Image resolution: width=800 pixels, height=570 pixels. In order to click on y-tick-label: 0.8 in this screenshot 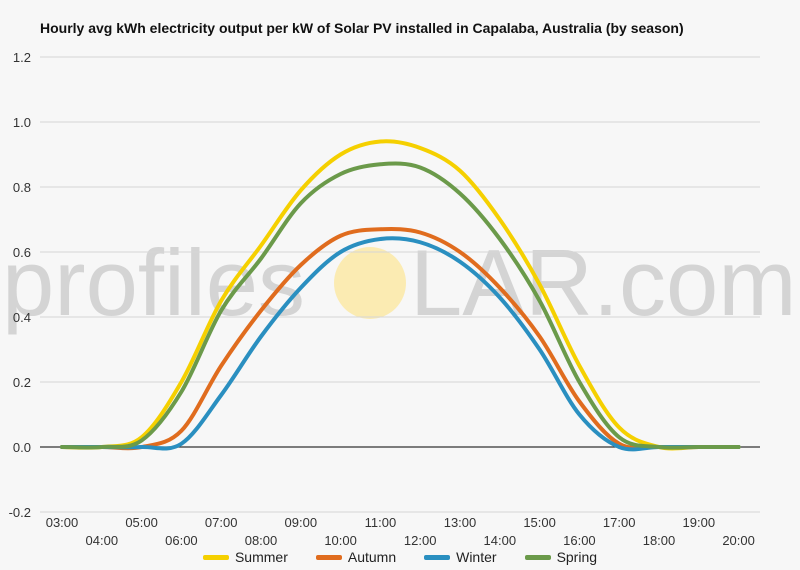, I will do `click(22, 187)`.